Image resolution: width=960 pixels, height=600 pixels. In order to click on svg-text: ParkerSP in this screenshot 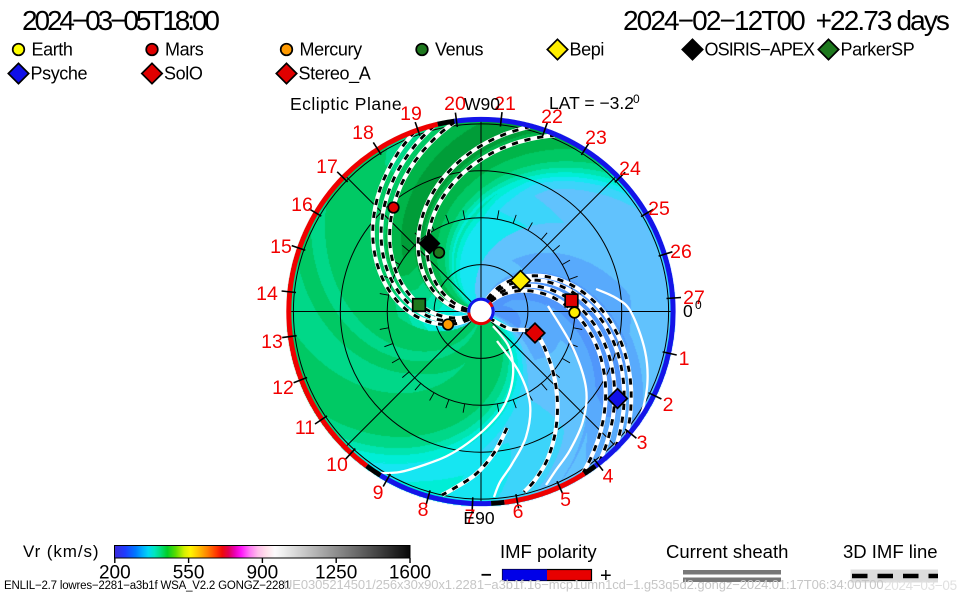, I will do `click(878, 50)`.